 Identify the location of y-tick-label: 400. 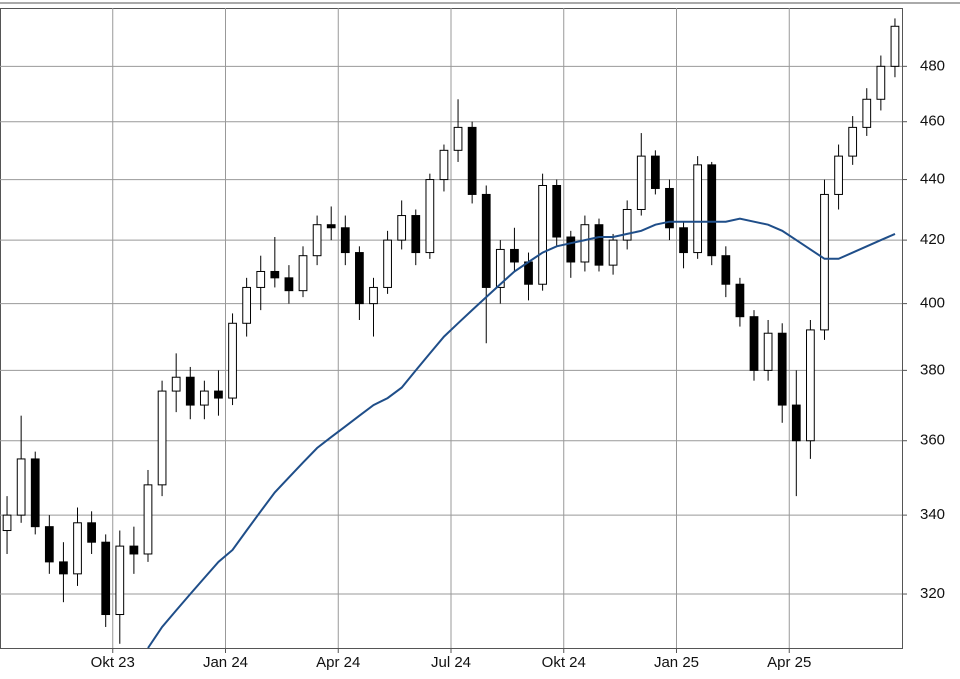
(932, 303).